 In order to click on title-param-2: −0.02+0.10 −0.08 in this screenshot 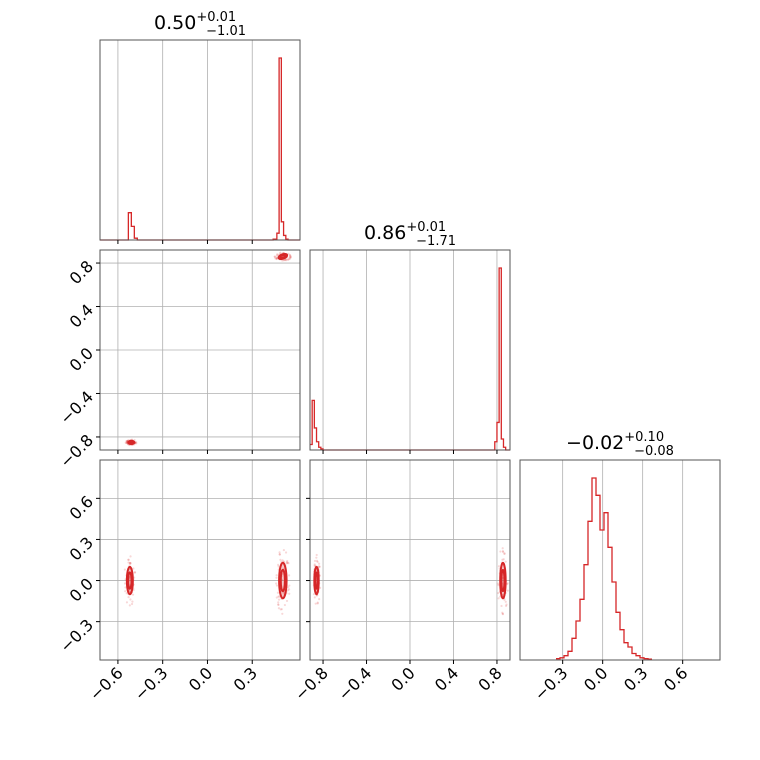, I will do `click(620, 444)`.